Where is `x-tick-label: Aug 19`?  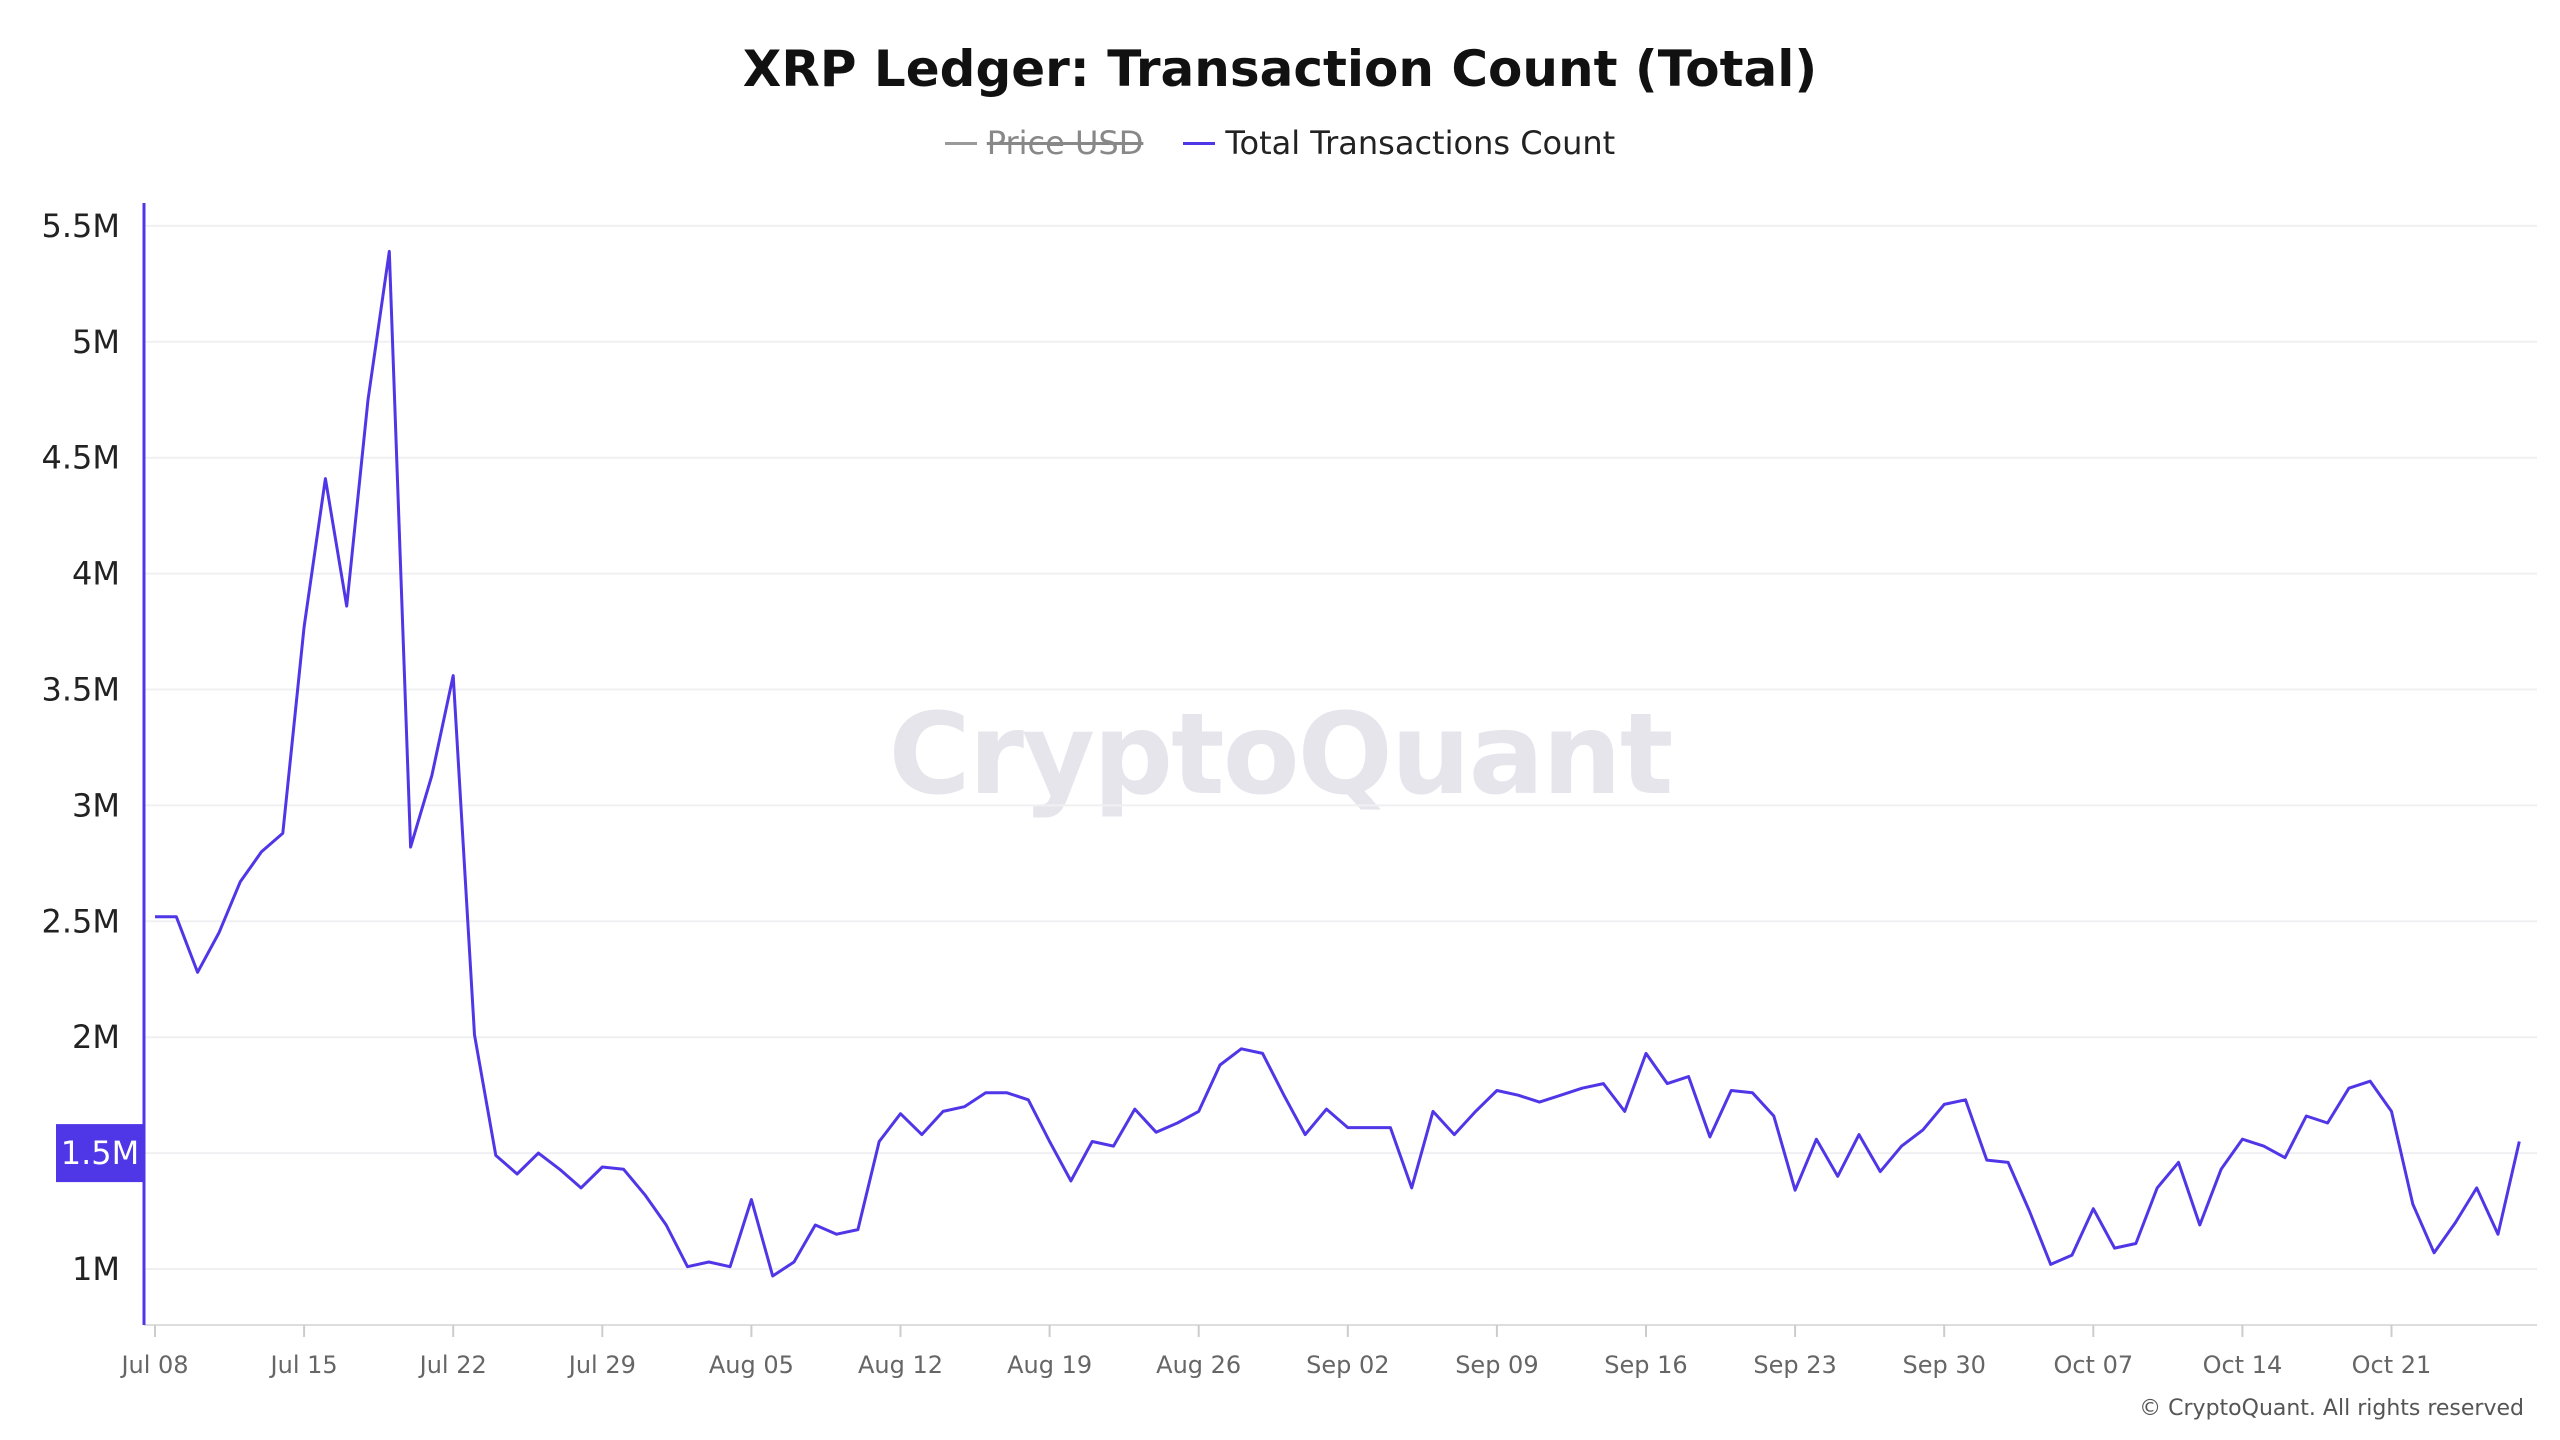
x-tick-label: Aug 19 is located at coordinates (1049, 1365).